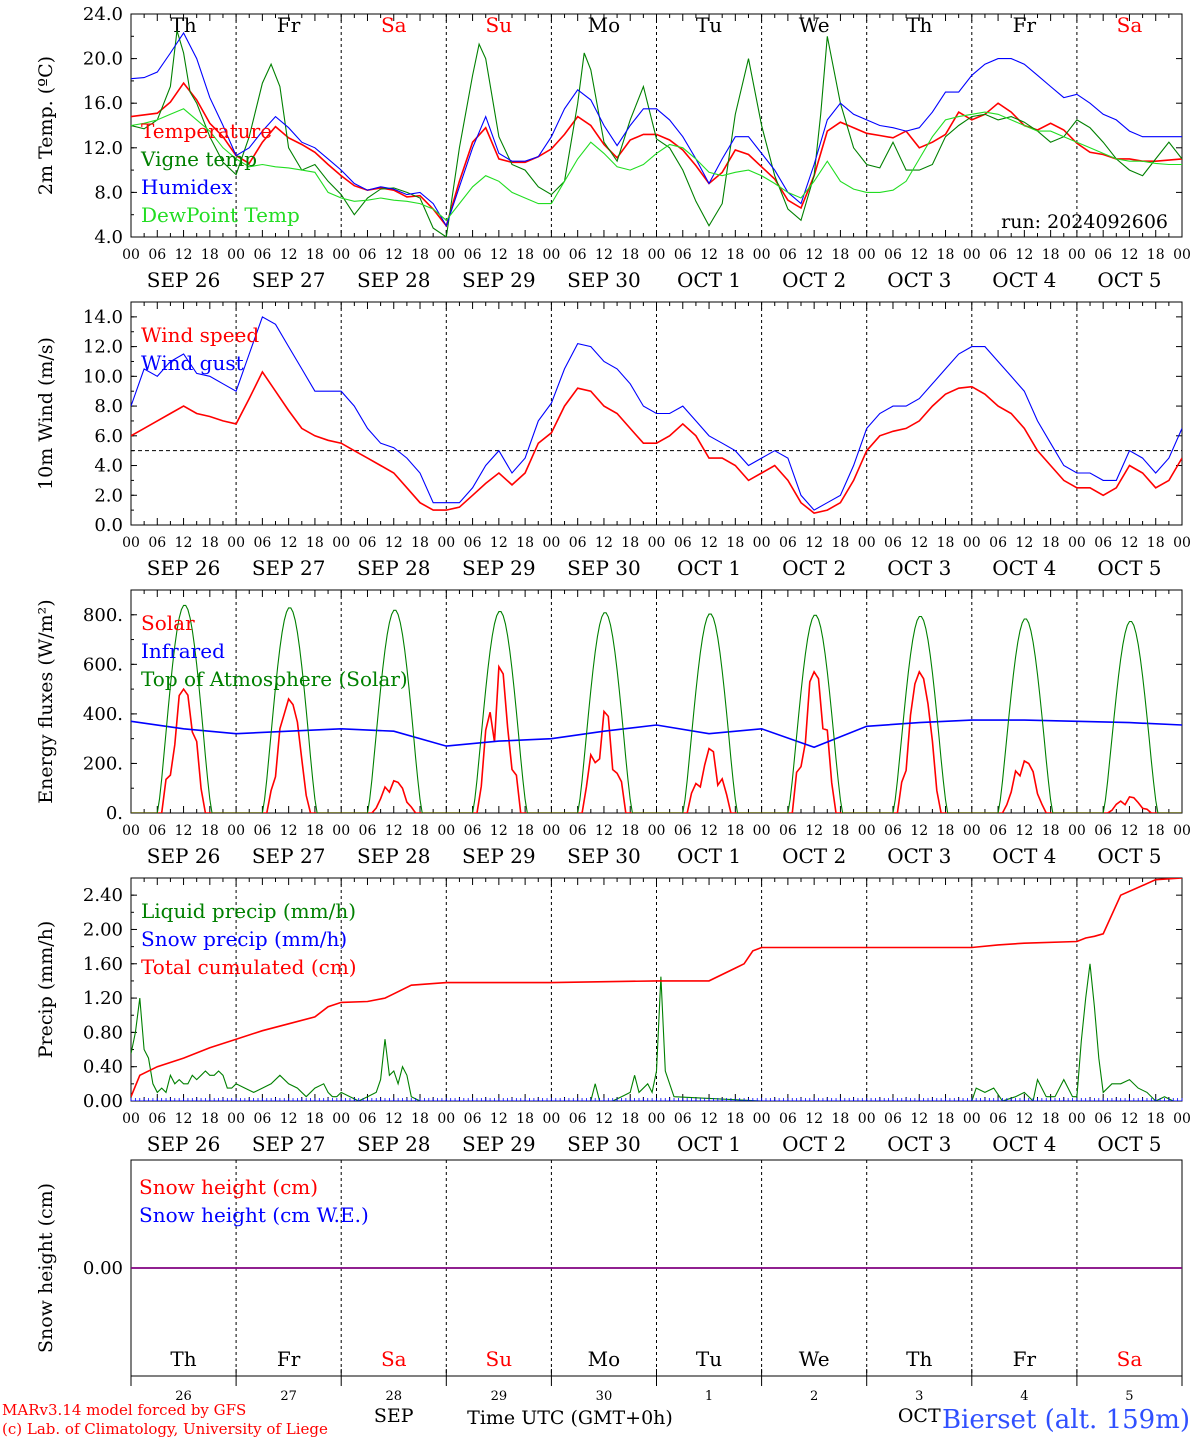 The image size is (1194, 1440). Describe the element at coordinates (394, 1416) in the screenshot. I see `month-label: SEP` at that location.